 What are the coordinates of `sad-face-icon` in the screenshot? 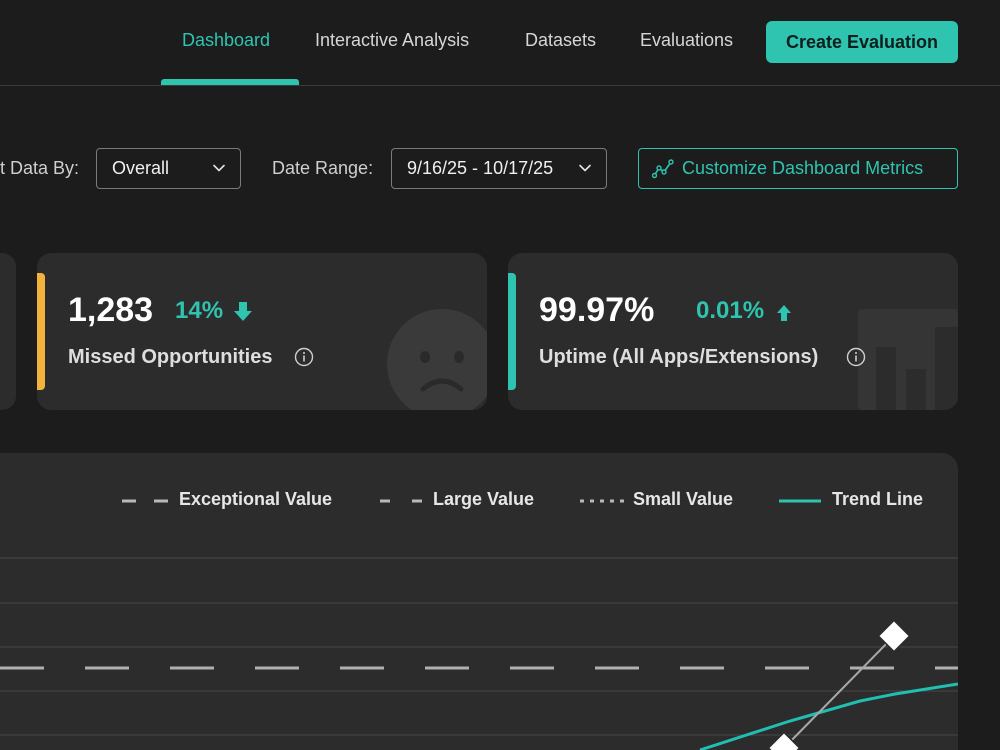 It's located at (437, 359).